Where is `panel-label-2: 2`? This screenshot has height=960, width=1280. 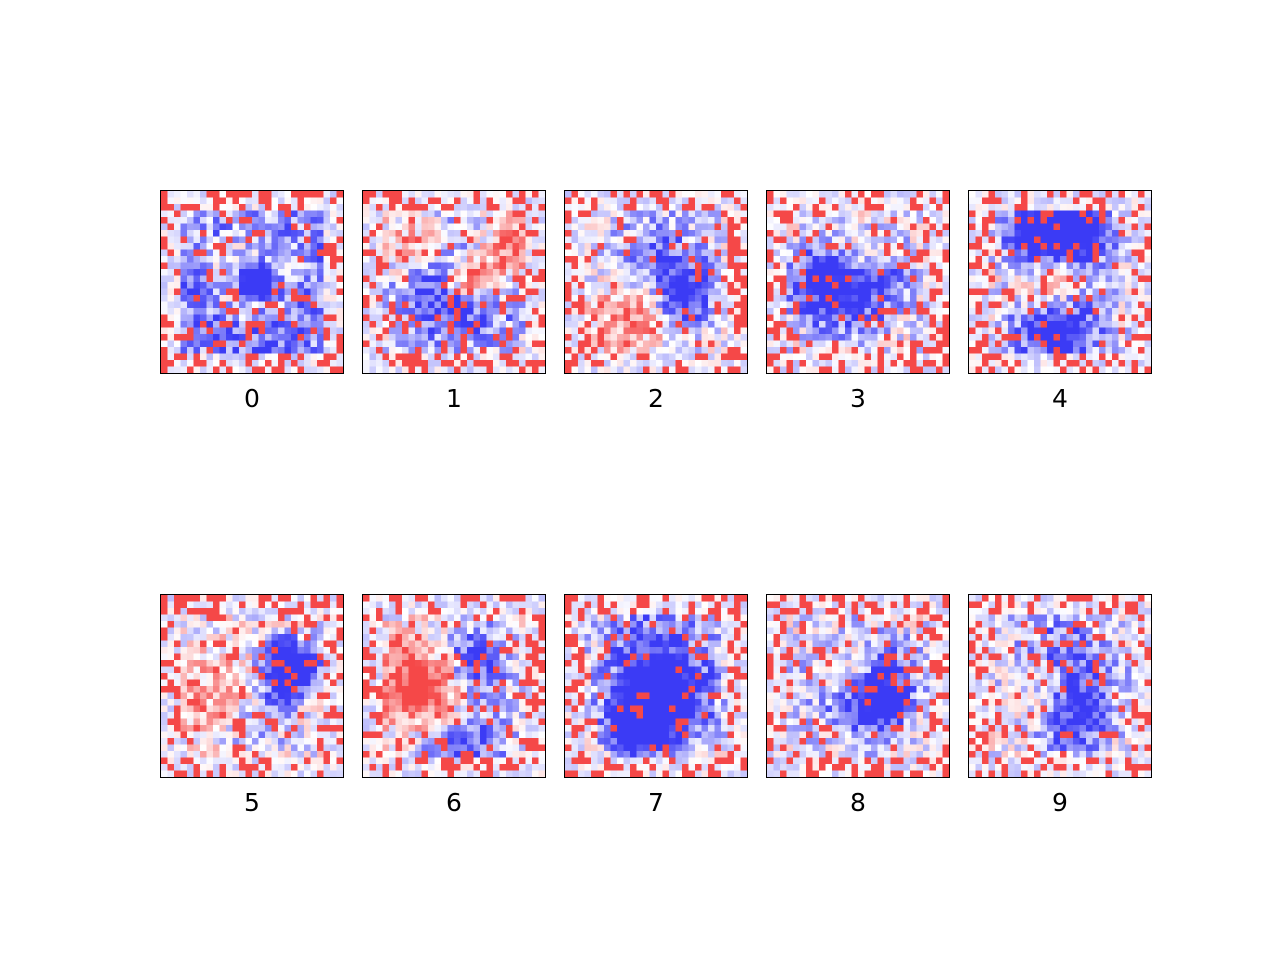 panel-label-2: 2 is located at coordinates (656, 398).